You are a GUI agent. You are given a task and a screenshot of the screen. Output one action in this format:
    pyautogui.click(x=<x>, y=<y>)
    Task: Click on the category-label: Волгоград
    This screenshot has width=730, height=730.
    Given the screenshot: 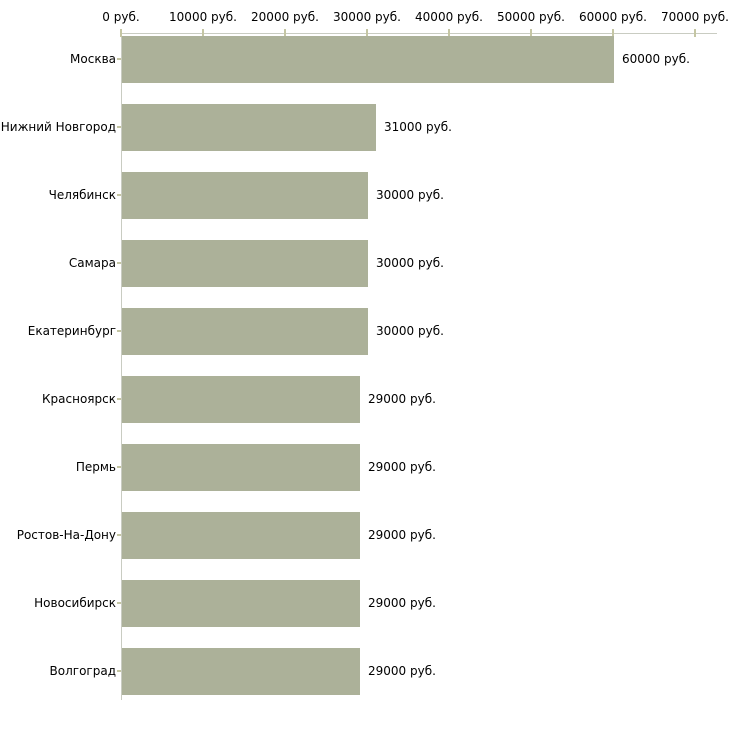 What is the action you would take?
    pyautogui.click(x=82, y=671)
    